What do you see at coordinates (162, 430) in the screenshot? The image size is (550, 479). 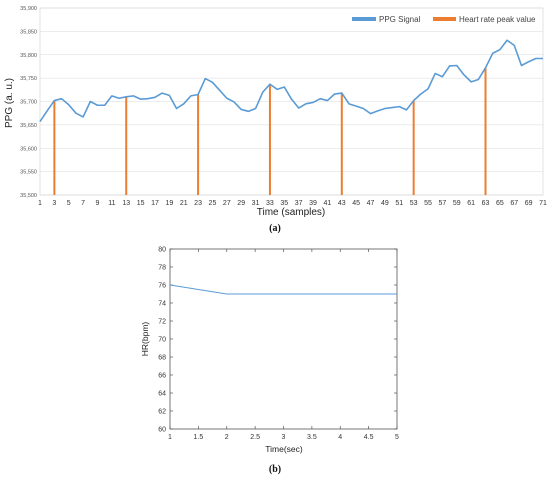 I see `chart-b-y-tick-label: 60` at bounding box center [162, 430].